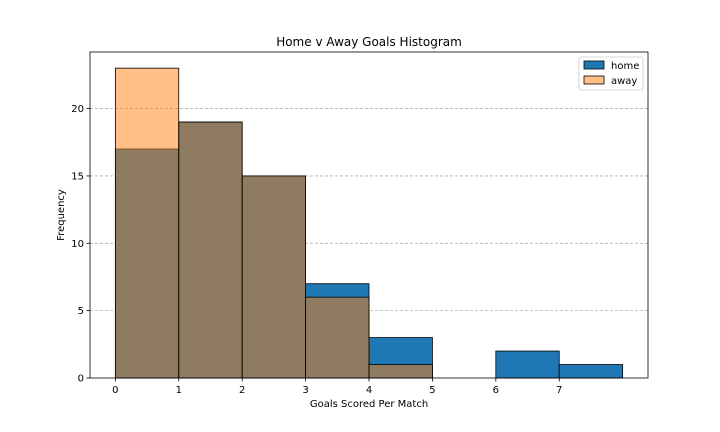 This screenshot has height=432, width=720. What do you see at coordinates (61, 215) in the screenshot?
I see `y-axis-label: Frequency` at bounding box center [61, 215].